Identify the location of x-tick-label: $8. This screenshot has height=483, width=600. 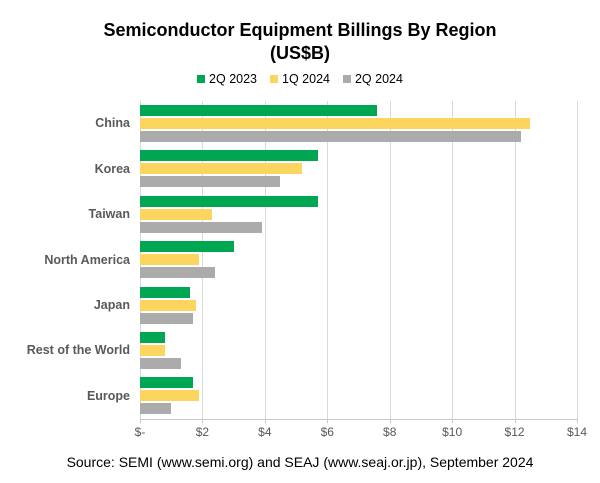
(390, 431).